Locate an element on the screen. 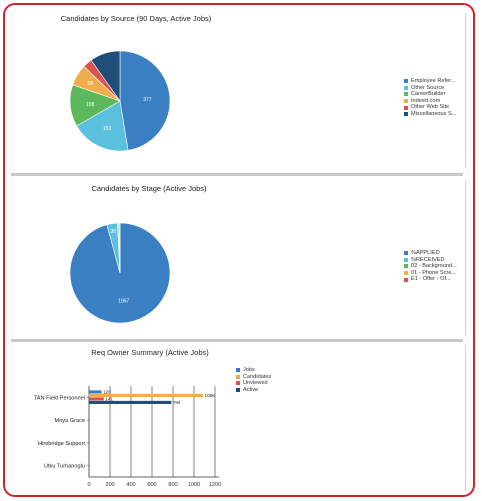 The height and width of the screenshot is (501, 482). legend-label: CareerBuilder is located at coordinates (428, 94).